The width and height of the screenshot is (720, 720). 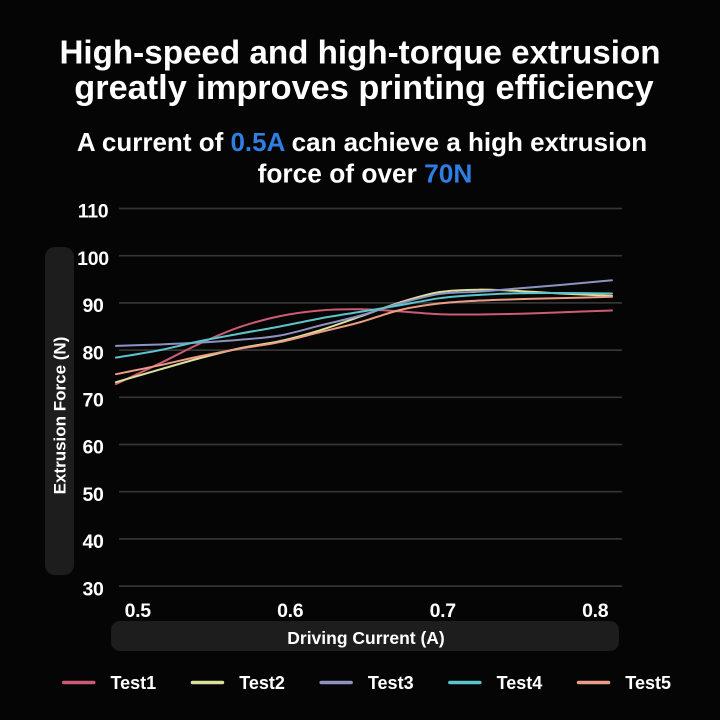 I want to click on svg-text: Test3, so click(x=391, y=683).